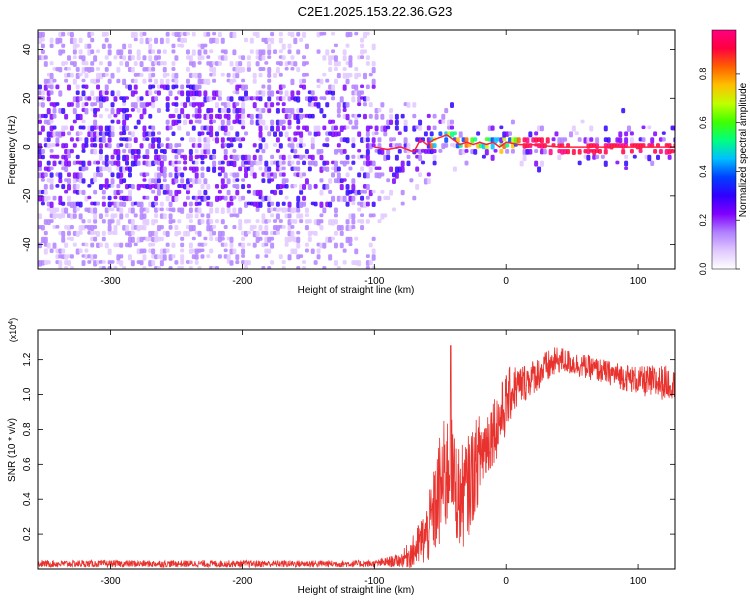  What do you see at coordinates (27, 98) in the screenshot?
I see `y-tick-label: 20` at bounding box center [27, 98].